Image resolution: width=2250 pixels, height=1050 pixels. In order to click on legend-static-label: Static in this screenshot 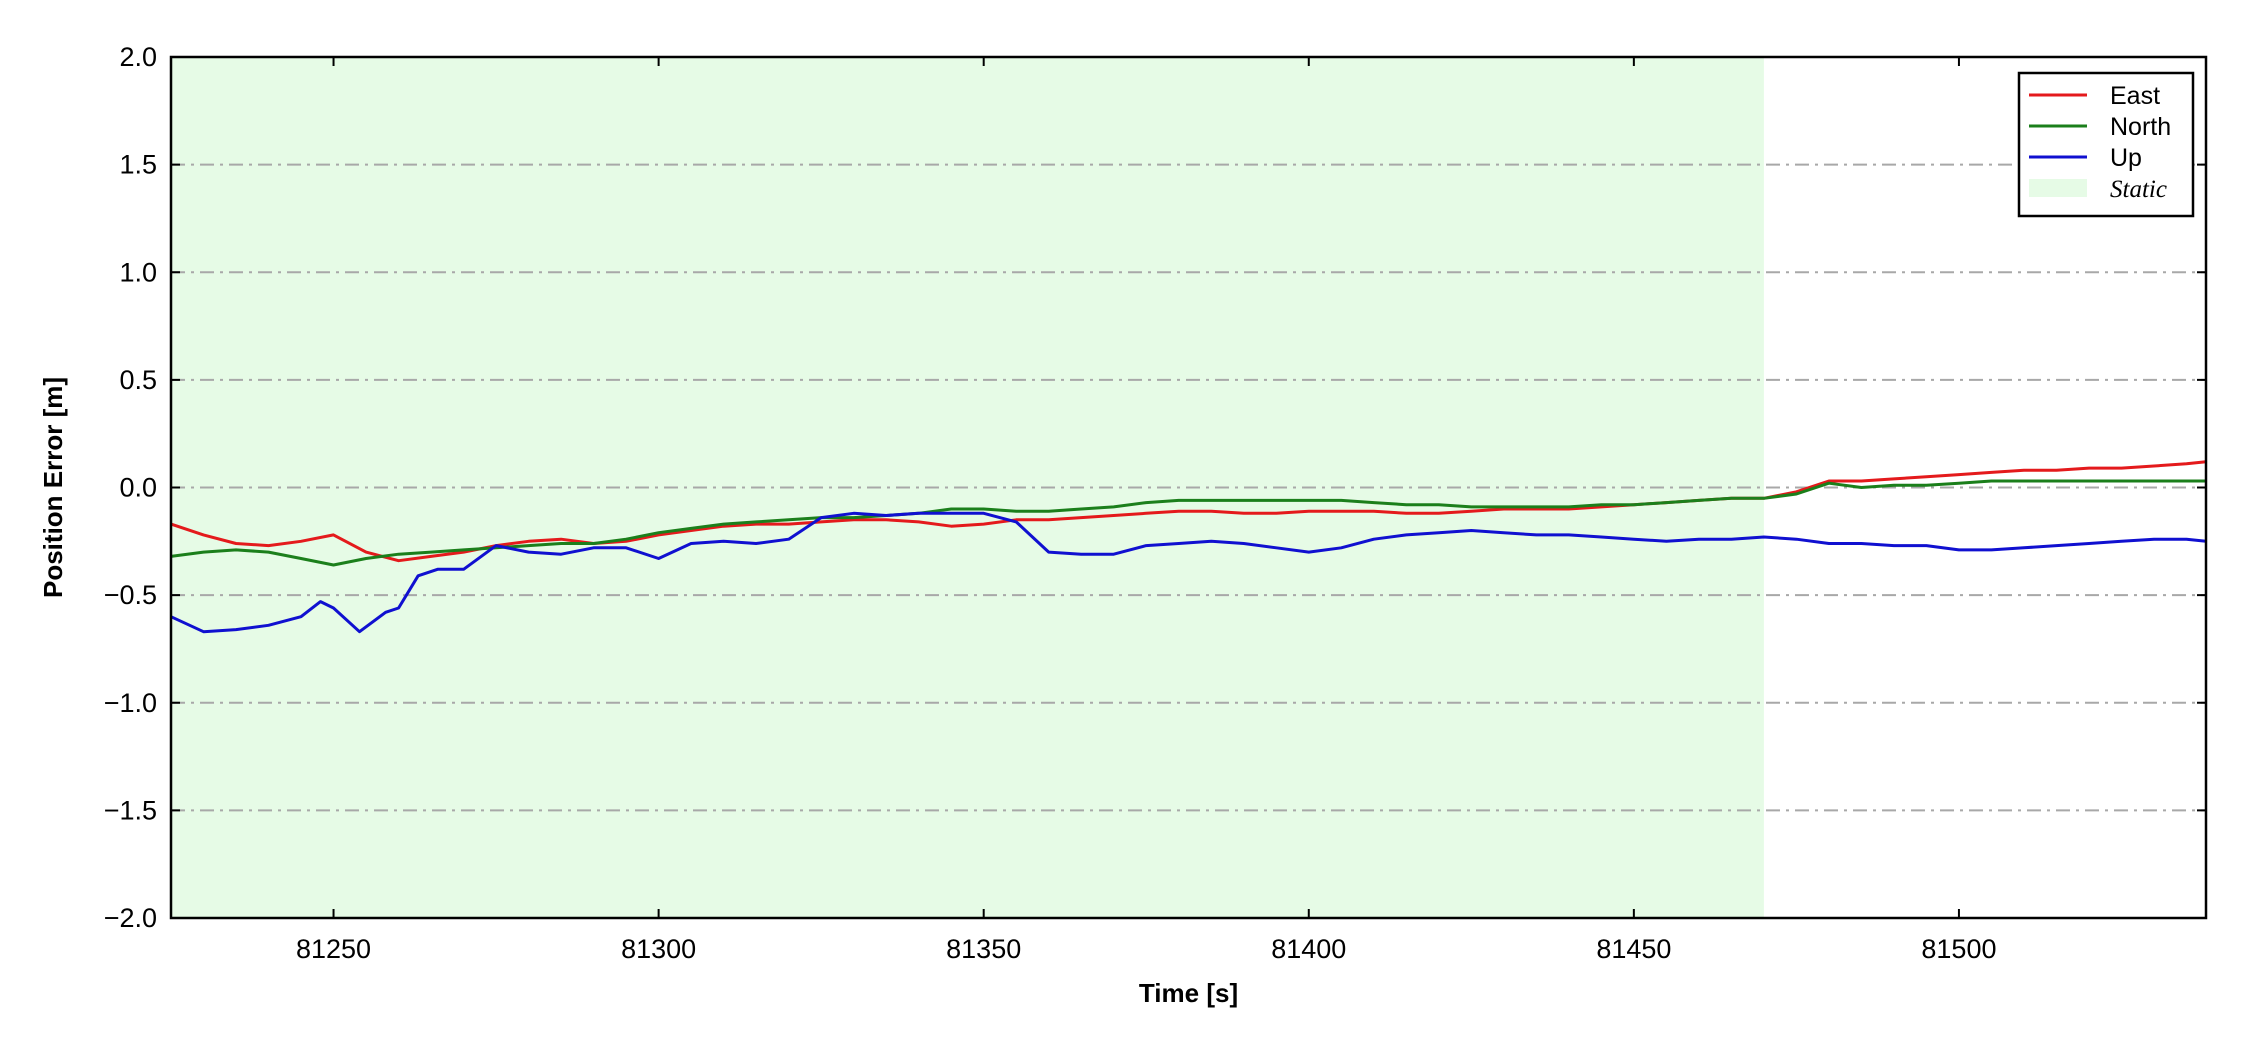, I will do `click(2138, 189)`.